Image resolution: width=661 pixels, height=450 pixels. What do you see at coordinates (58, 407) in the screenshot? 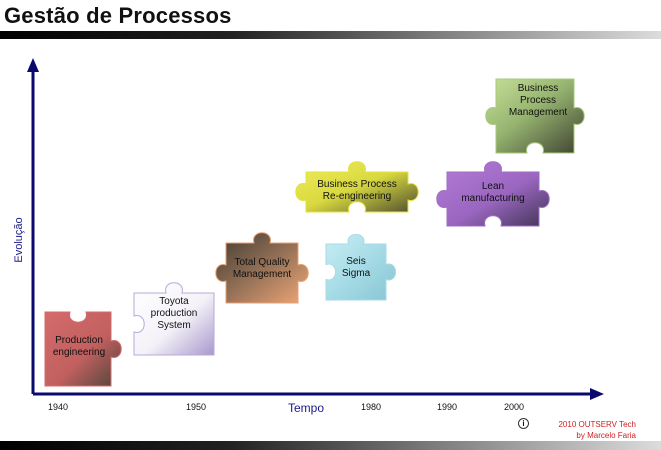
I see `tick-1940: 1940` at bounding box center [58, 407].